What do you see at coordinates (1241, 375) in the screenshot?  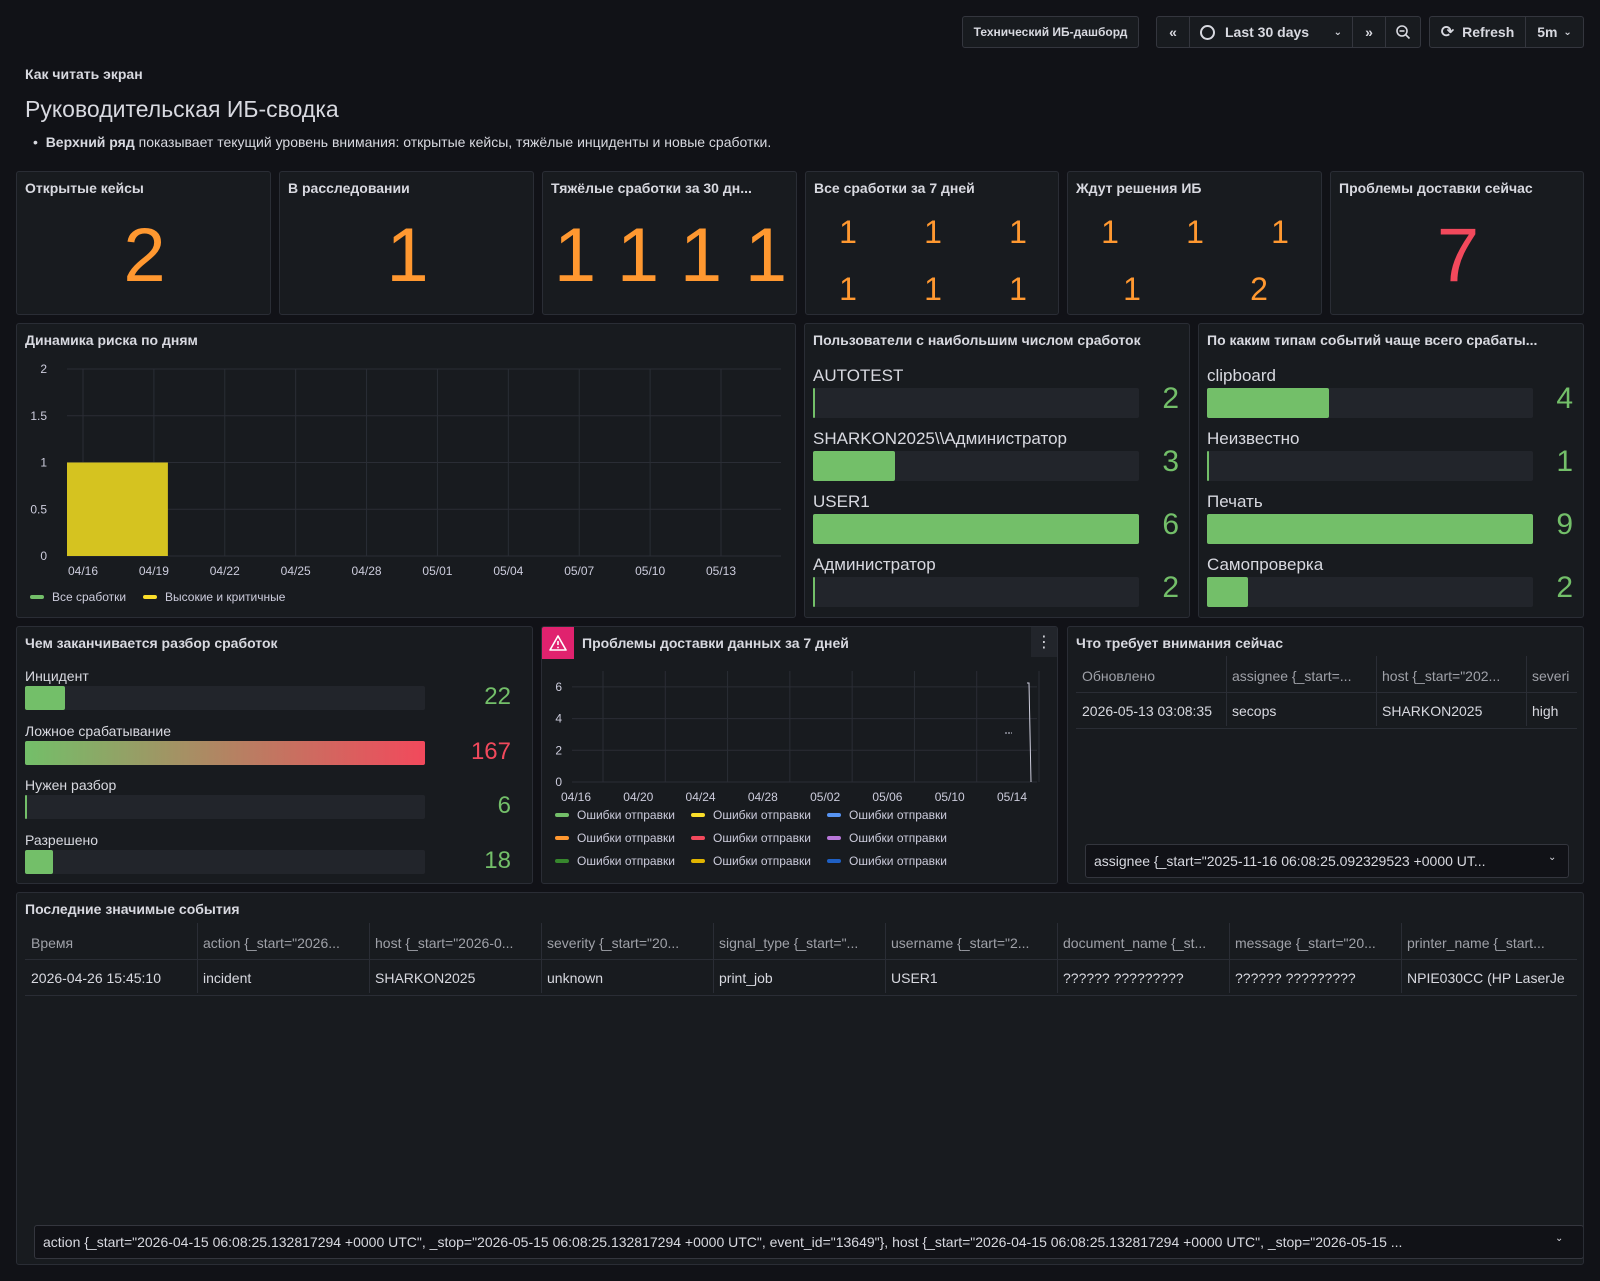 I see `bar-label: clipboard` at bounding box center [1241, 375].